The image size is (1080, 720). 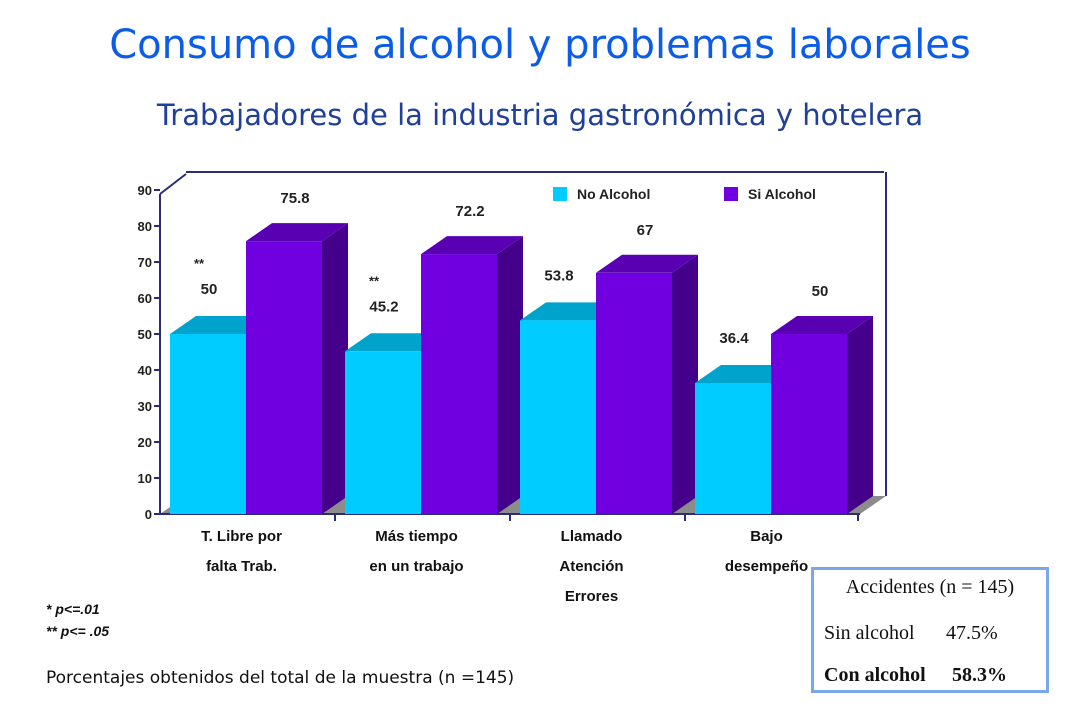 I want to click on significance-note-2: ** p<= .05, so click(x=78, y=631).